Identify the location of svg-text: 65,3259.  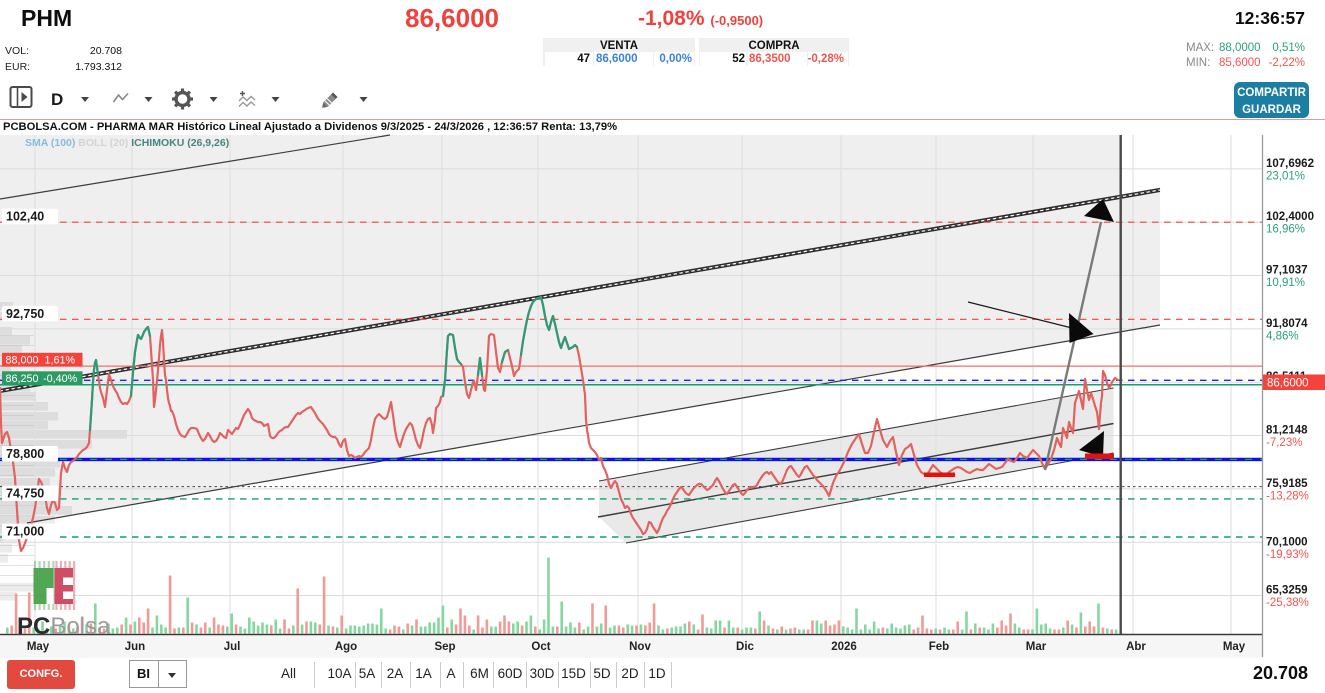
(1287, 591).